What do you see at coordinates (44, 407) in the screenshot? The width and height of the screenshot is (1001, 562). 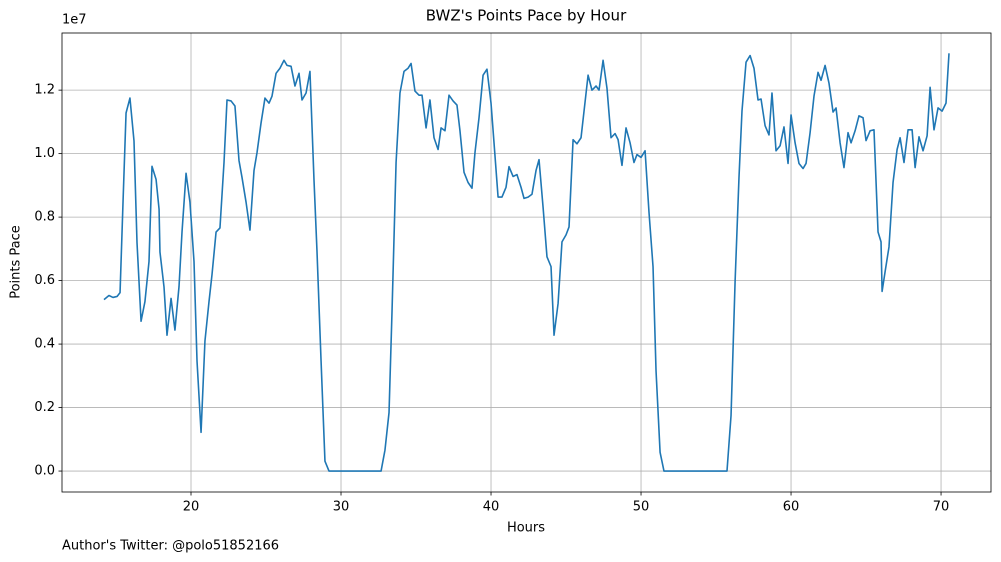 I see `y-tick-label: 0.2` at bounding box center [44, 407].